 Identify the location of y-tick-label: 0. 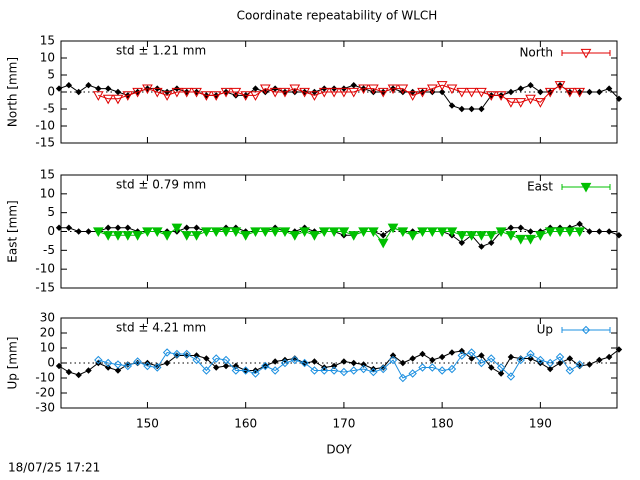
(51, 363).